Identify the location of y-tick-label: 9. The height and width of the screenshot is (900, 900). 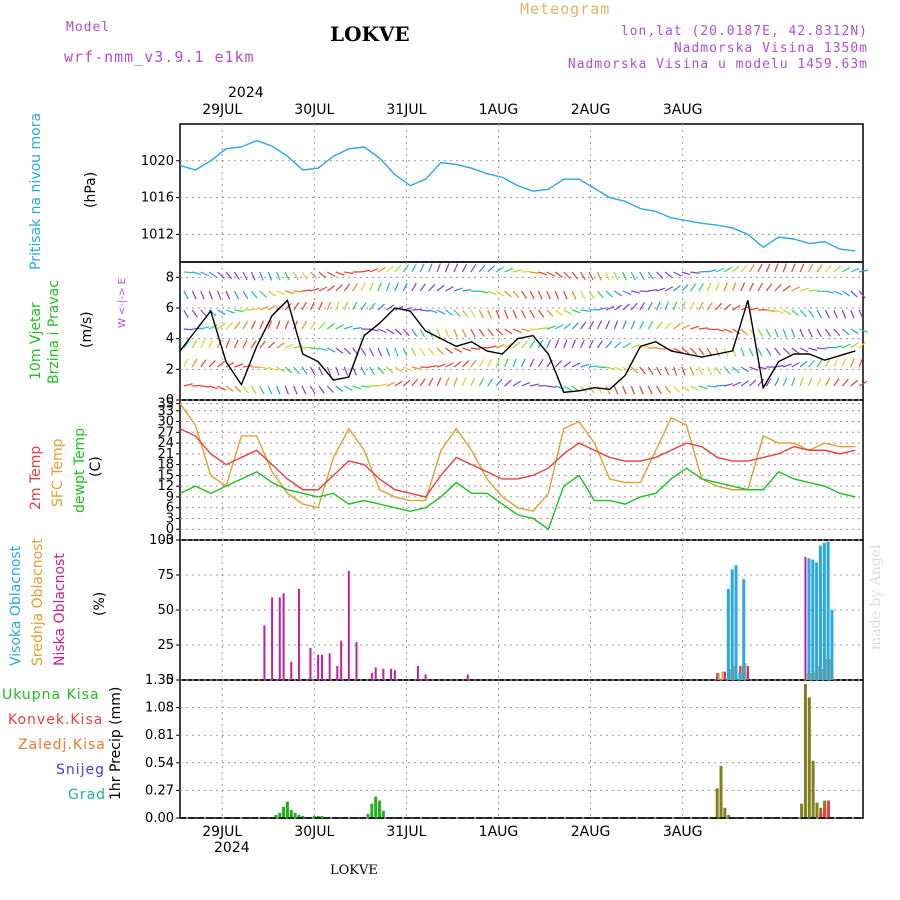
(170, 497).